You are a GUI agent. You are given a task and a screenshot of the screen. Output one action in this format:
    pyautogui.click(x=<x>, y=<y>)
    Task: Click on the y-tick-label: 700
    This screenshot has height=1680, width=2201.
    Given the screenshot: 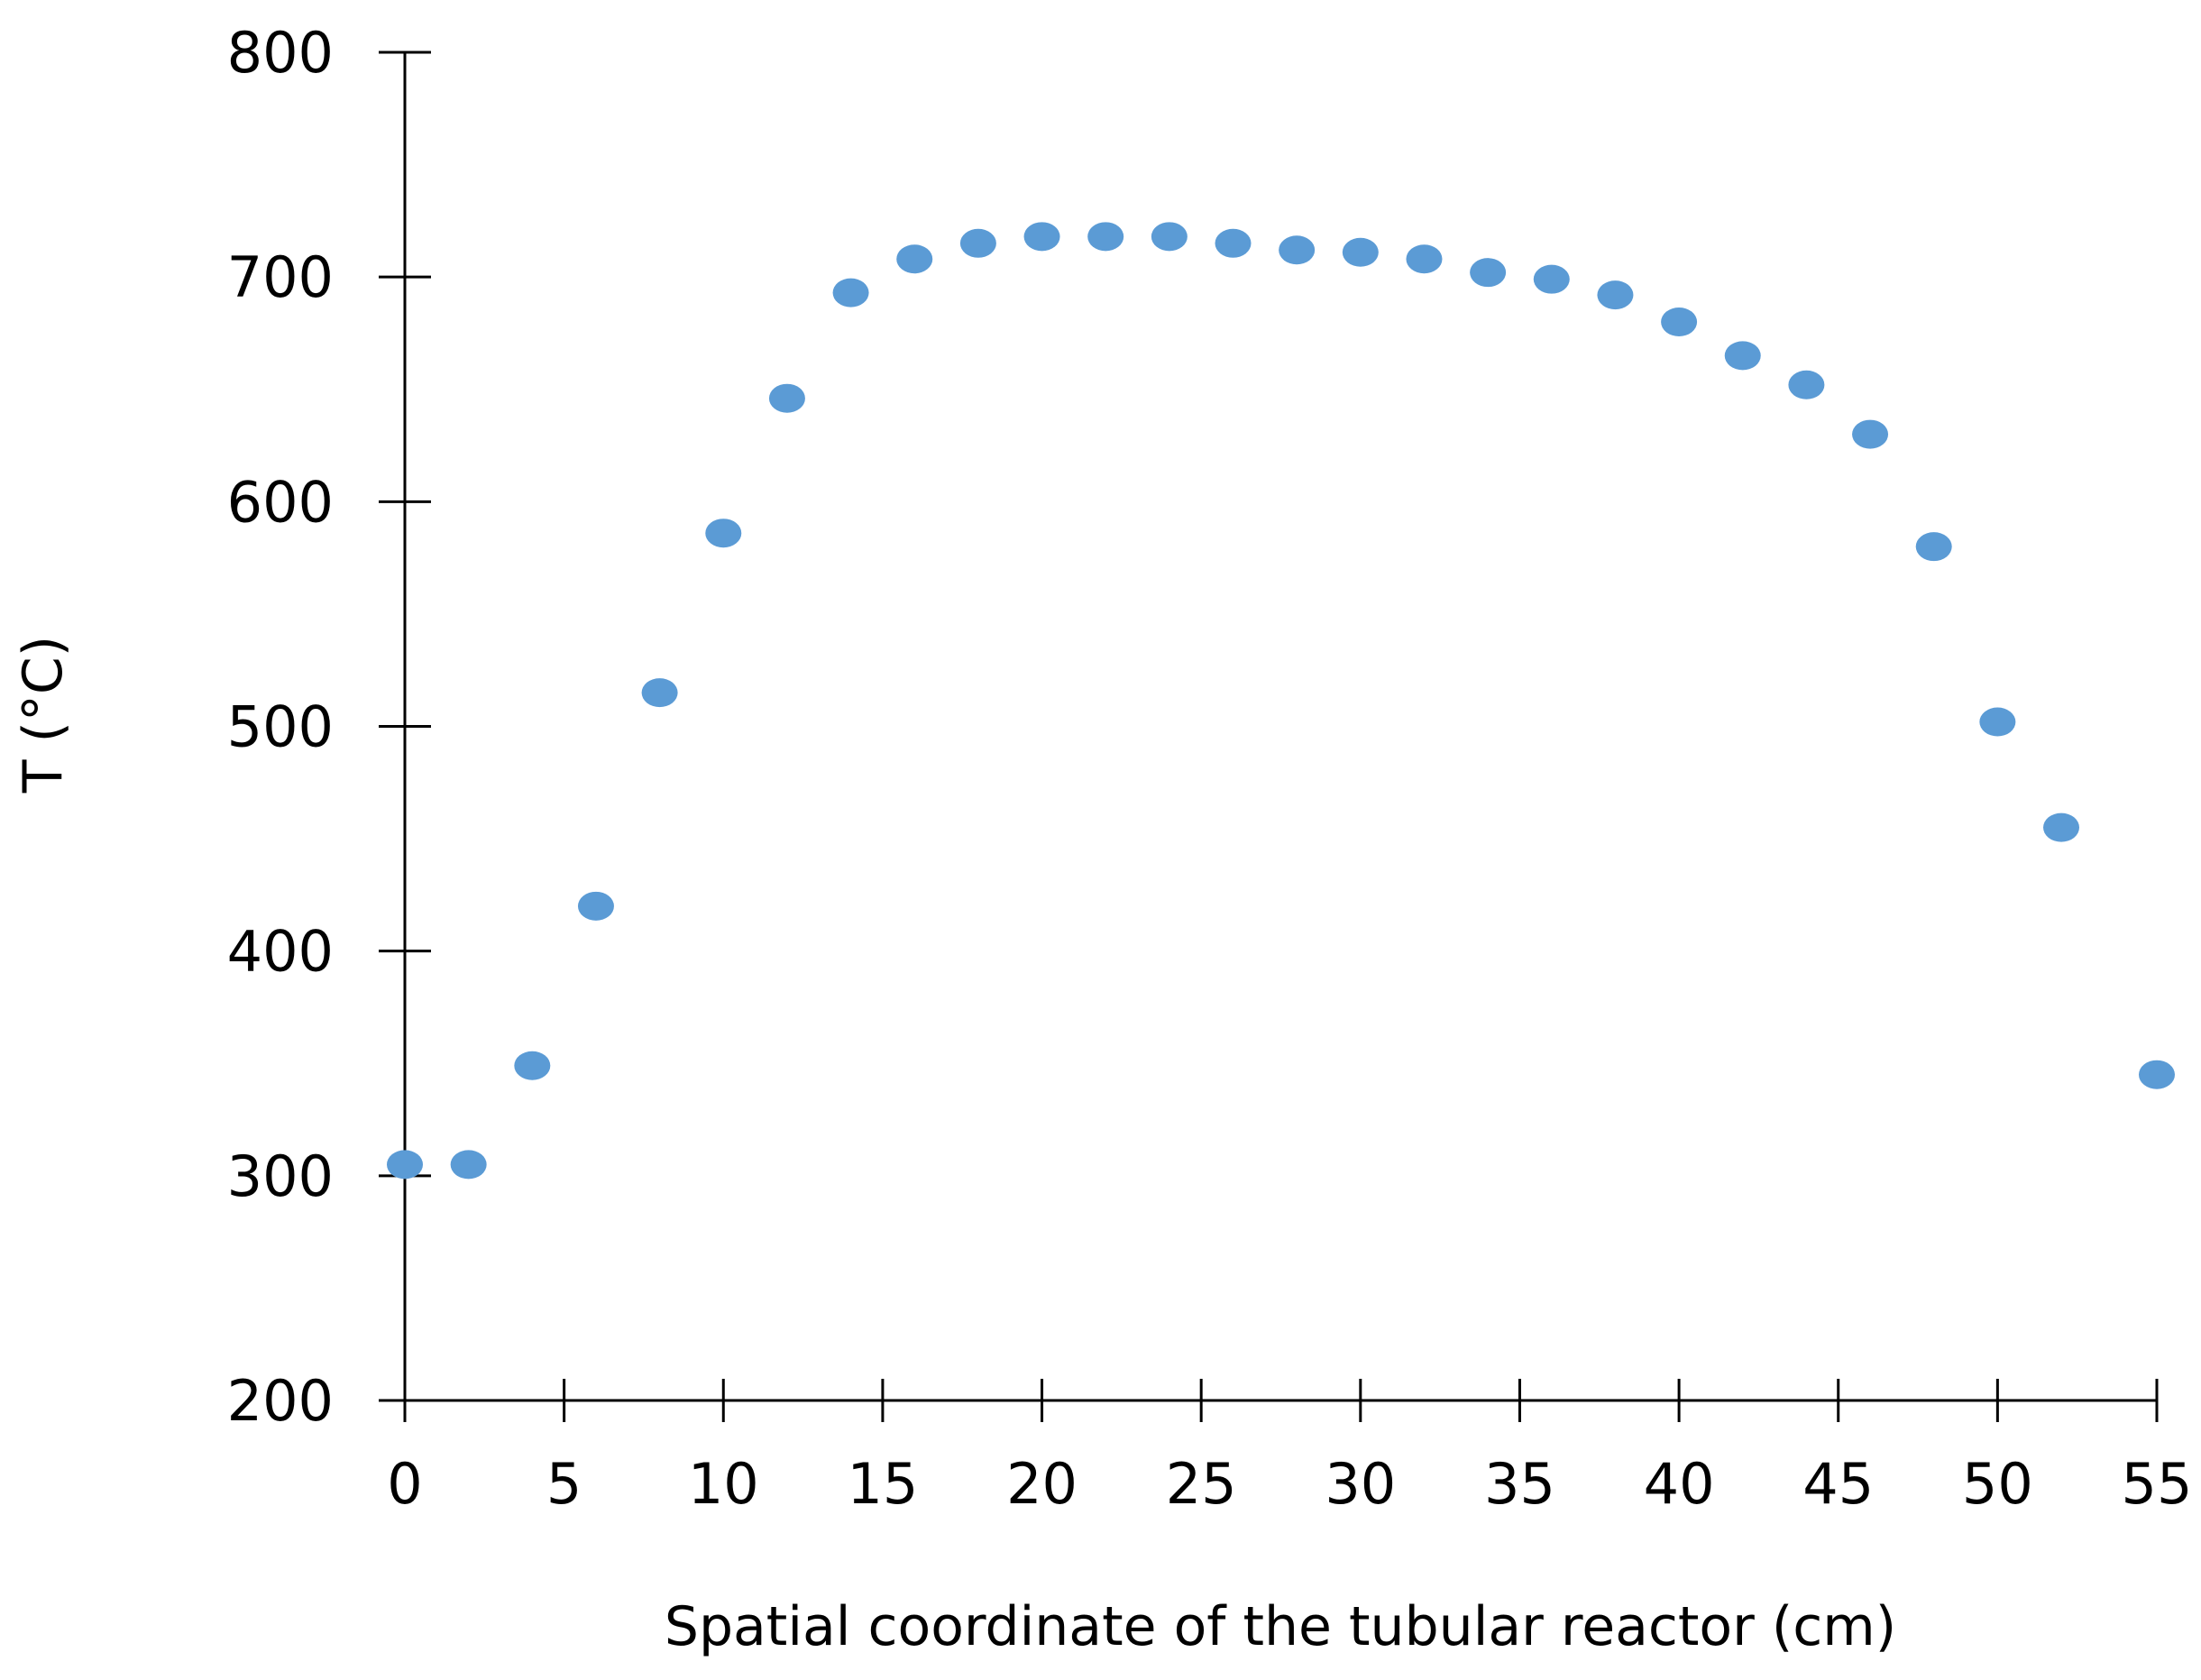 What is the action you would take?
    pyautogui.click(x=280, y=277)
    